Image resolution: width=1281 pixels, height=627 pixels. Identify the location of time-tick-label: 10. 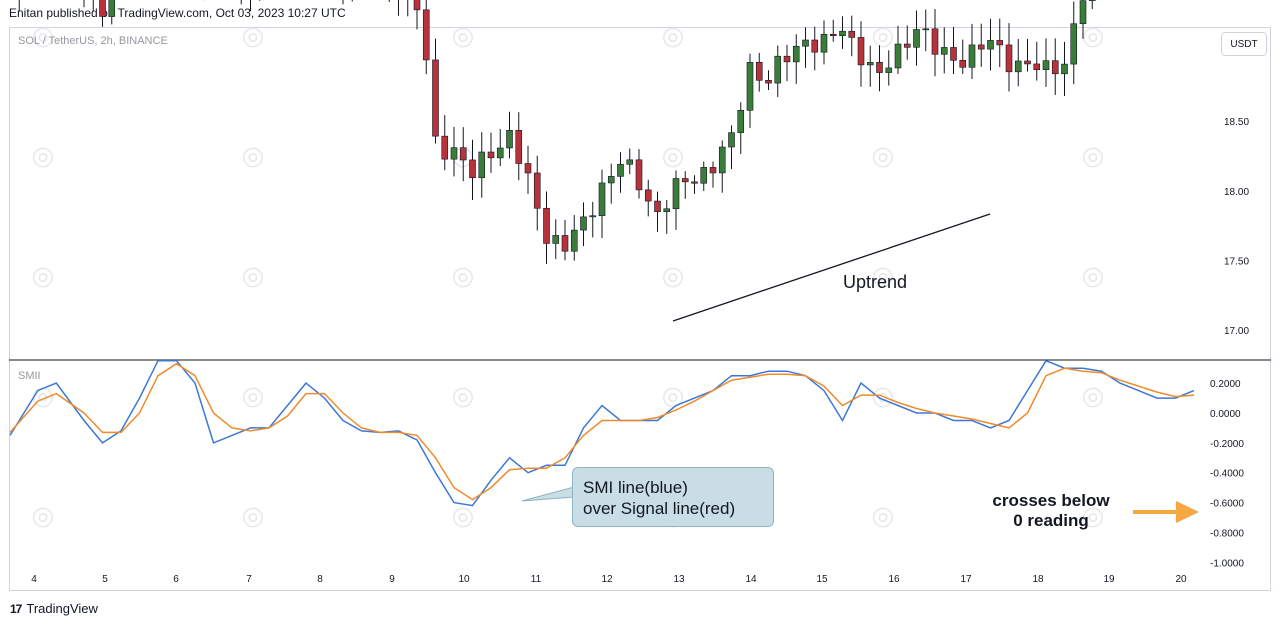
(464, 579).